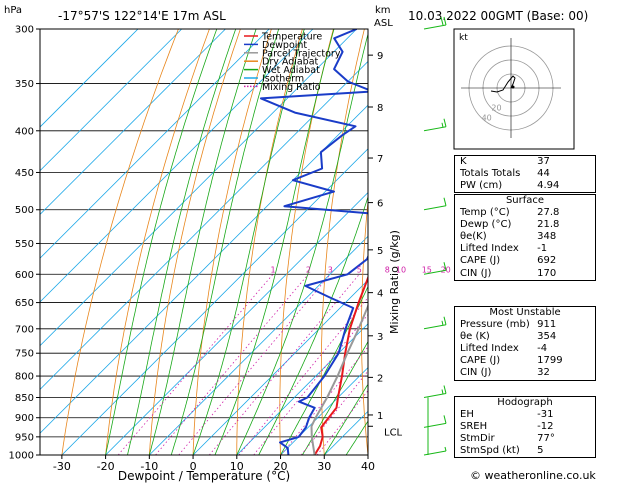 The image size is (629, 486). I want to click on asl-unit-label: ASL, so click(383, 23).